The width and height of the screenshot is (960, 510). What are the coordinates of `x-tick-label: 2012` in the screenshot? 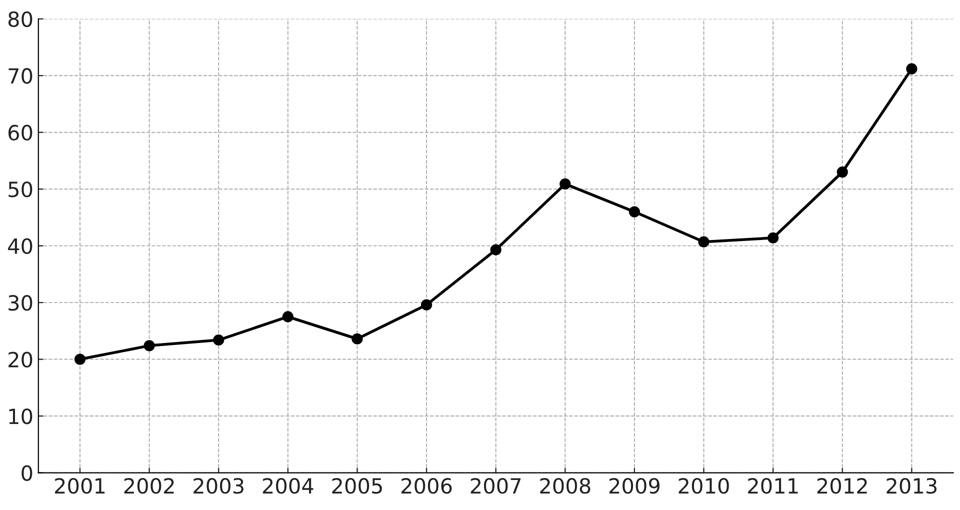 It's located at (842, 486).